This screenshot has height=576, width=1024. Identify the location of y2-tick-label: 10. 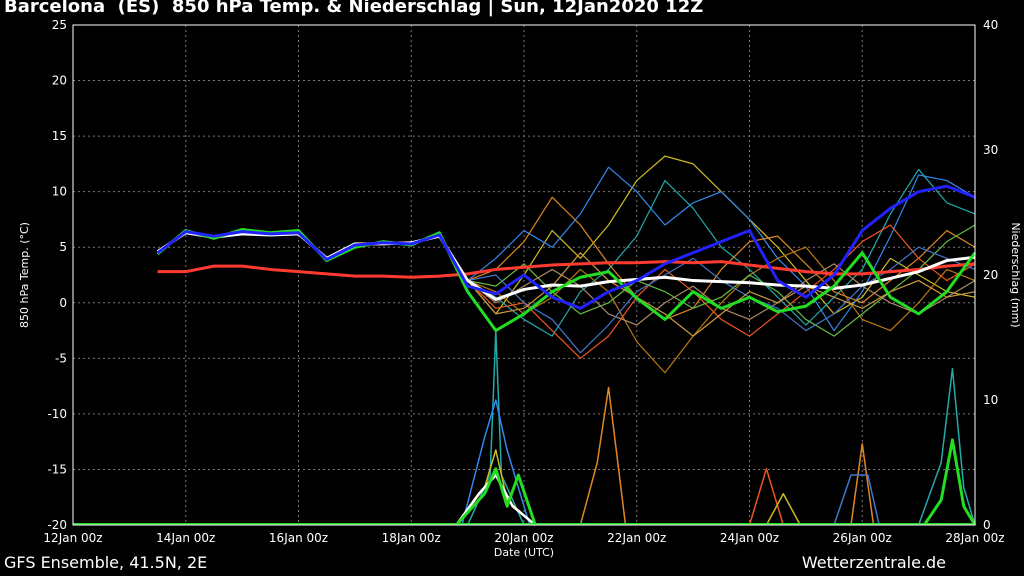
(990, 400).